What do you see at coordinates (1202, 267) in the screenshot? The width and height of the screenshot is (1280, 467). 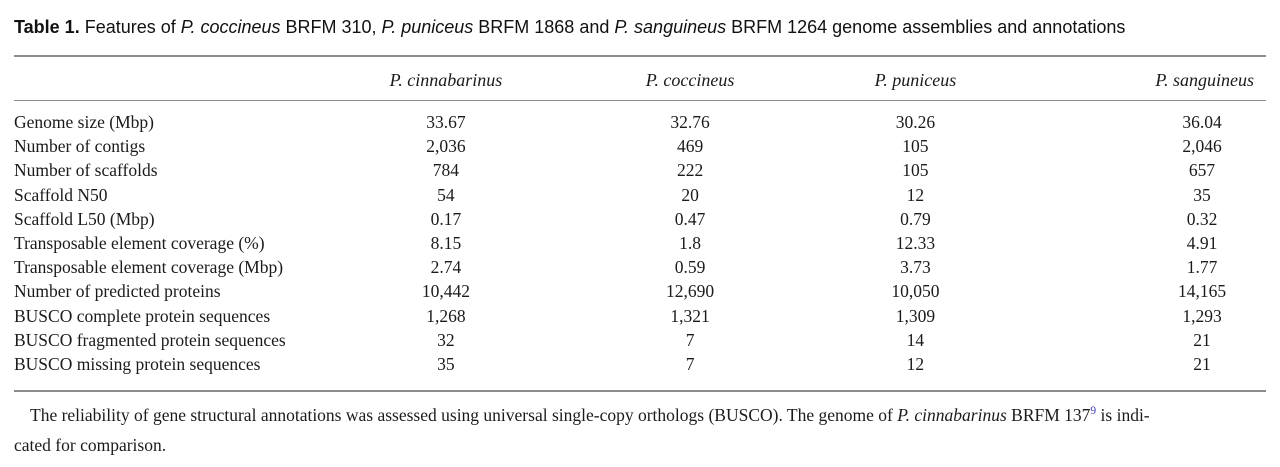 I see `cell-value: 1.77` at bounding box center [1202, 267].